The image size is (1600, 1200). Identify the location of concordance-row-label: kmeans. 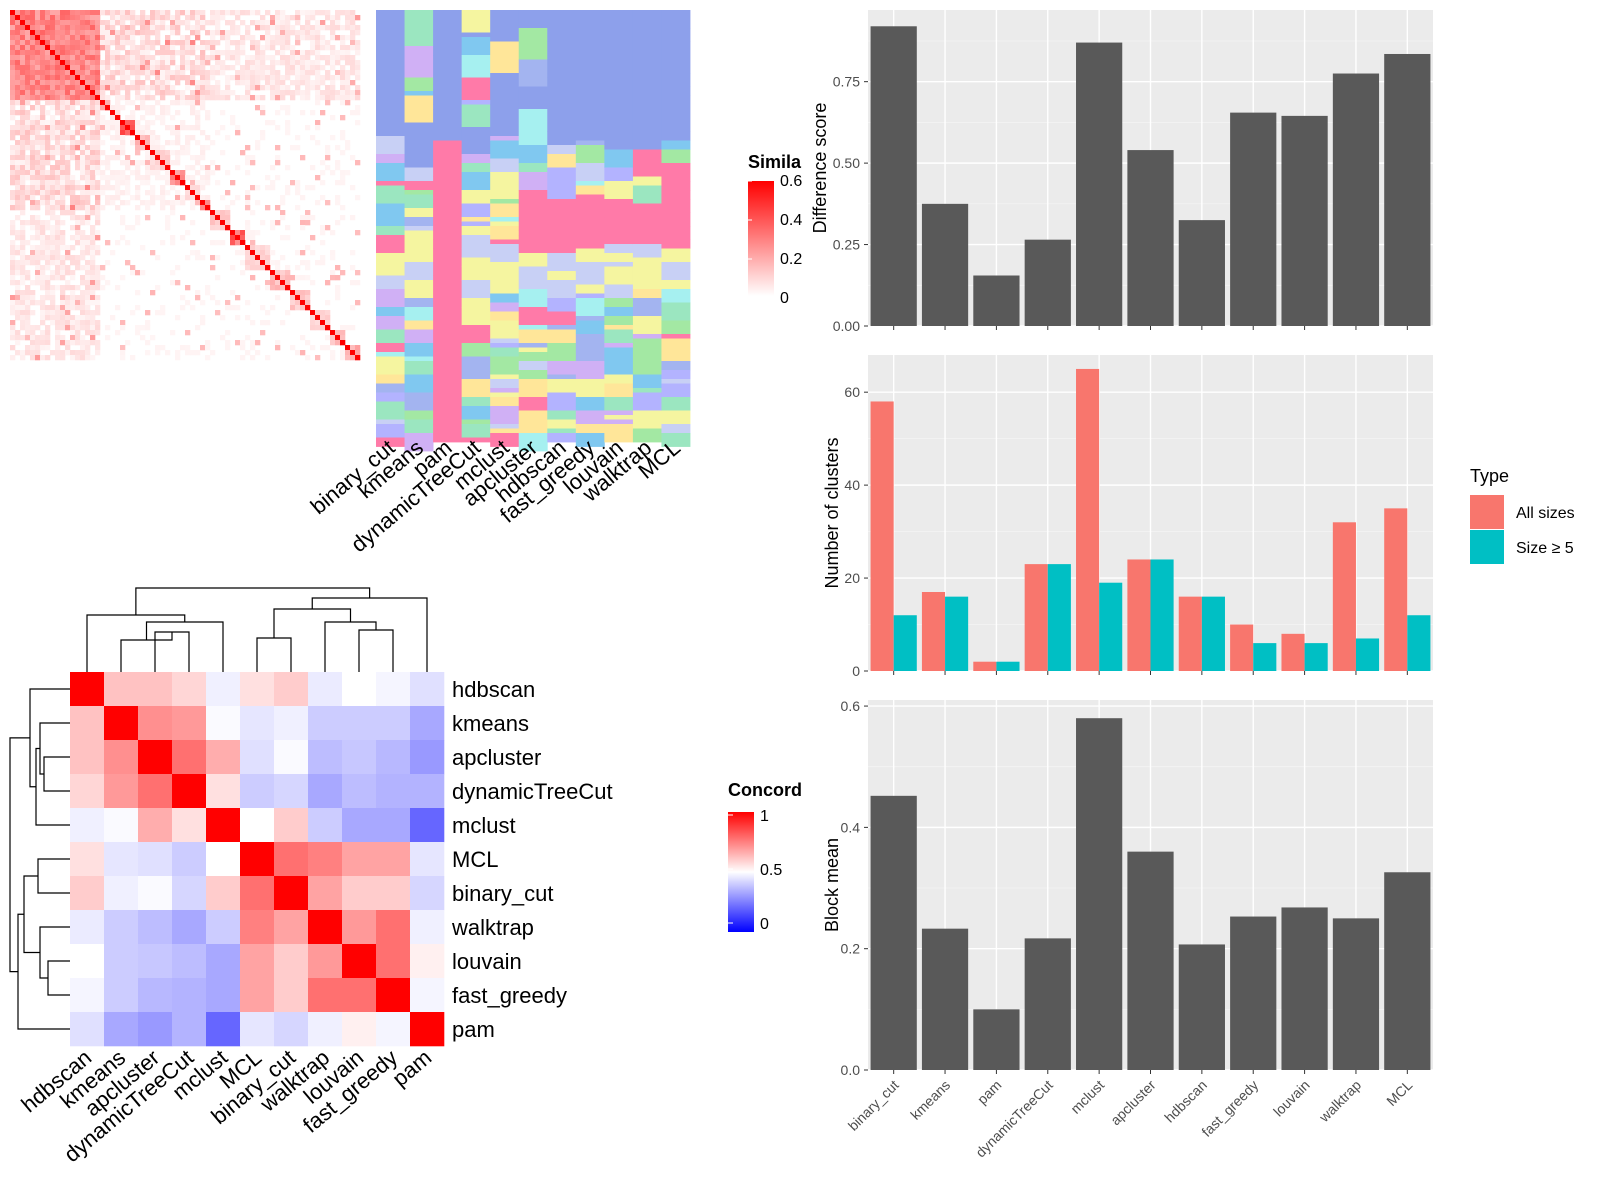
(490, 723).